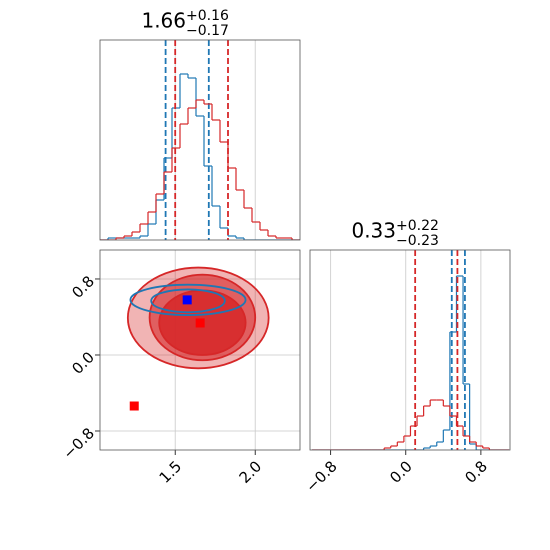  Describe the element at coordinates (171, 472) in the screenshot. I see `x-tick-label: 1.5` at that location.